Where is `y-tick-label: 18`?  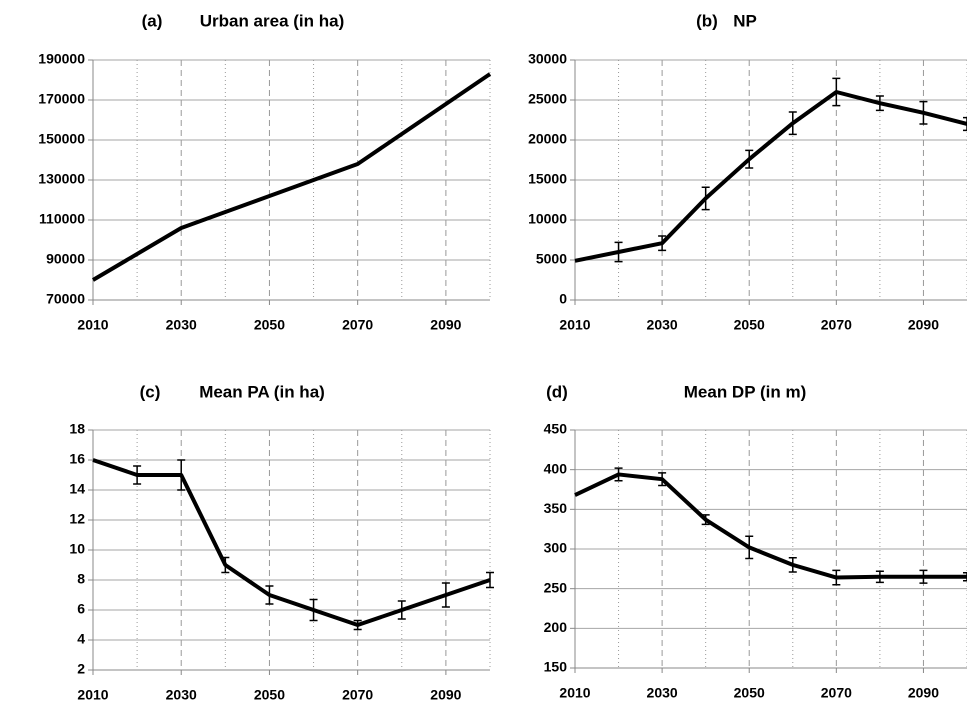 y-tick-label: 18 is located at coordinates (77, 429).